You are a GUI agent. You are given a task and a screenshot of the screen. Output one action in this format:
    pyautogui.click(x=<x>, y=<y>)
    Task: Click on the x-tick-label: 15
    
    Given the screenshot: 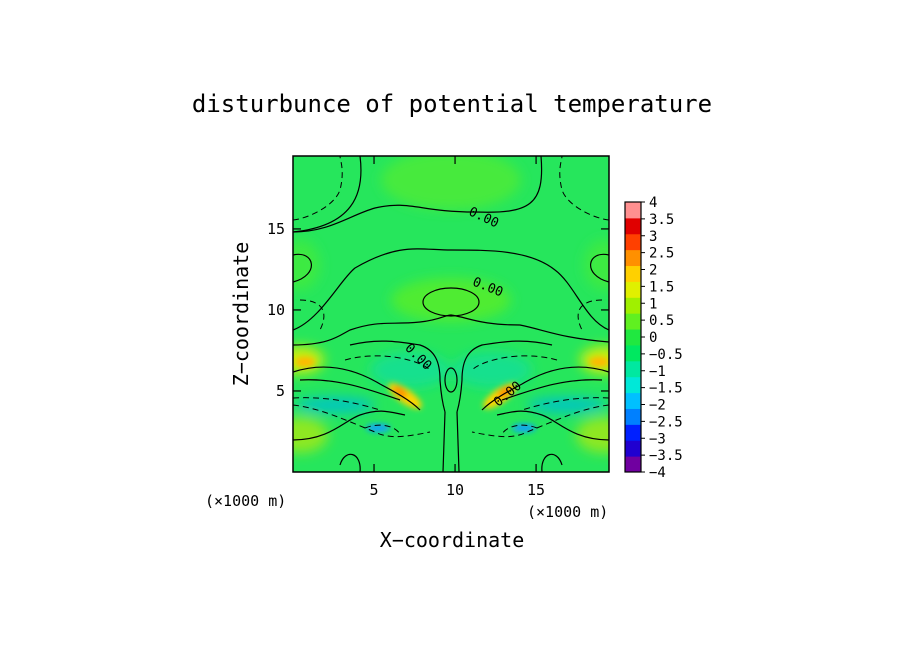 What is the action you would take?
    pyautogui.click(x=536, y=490)
    